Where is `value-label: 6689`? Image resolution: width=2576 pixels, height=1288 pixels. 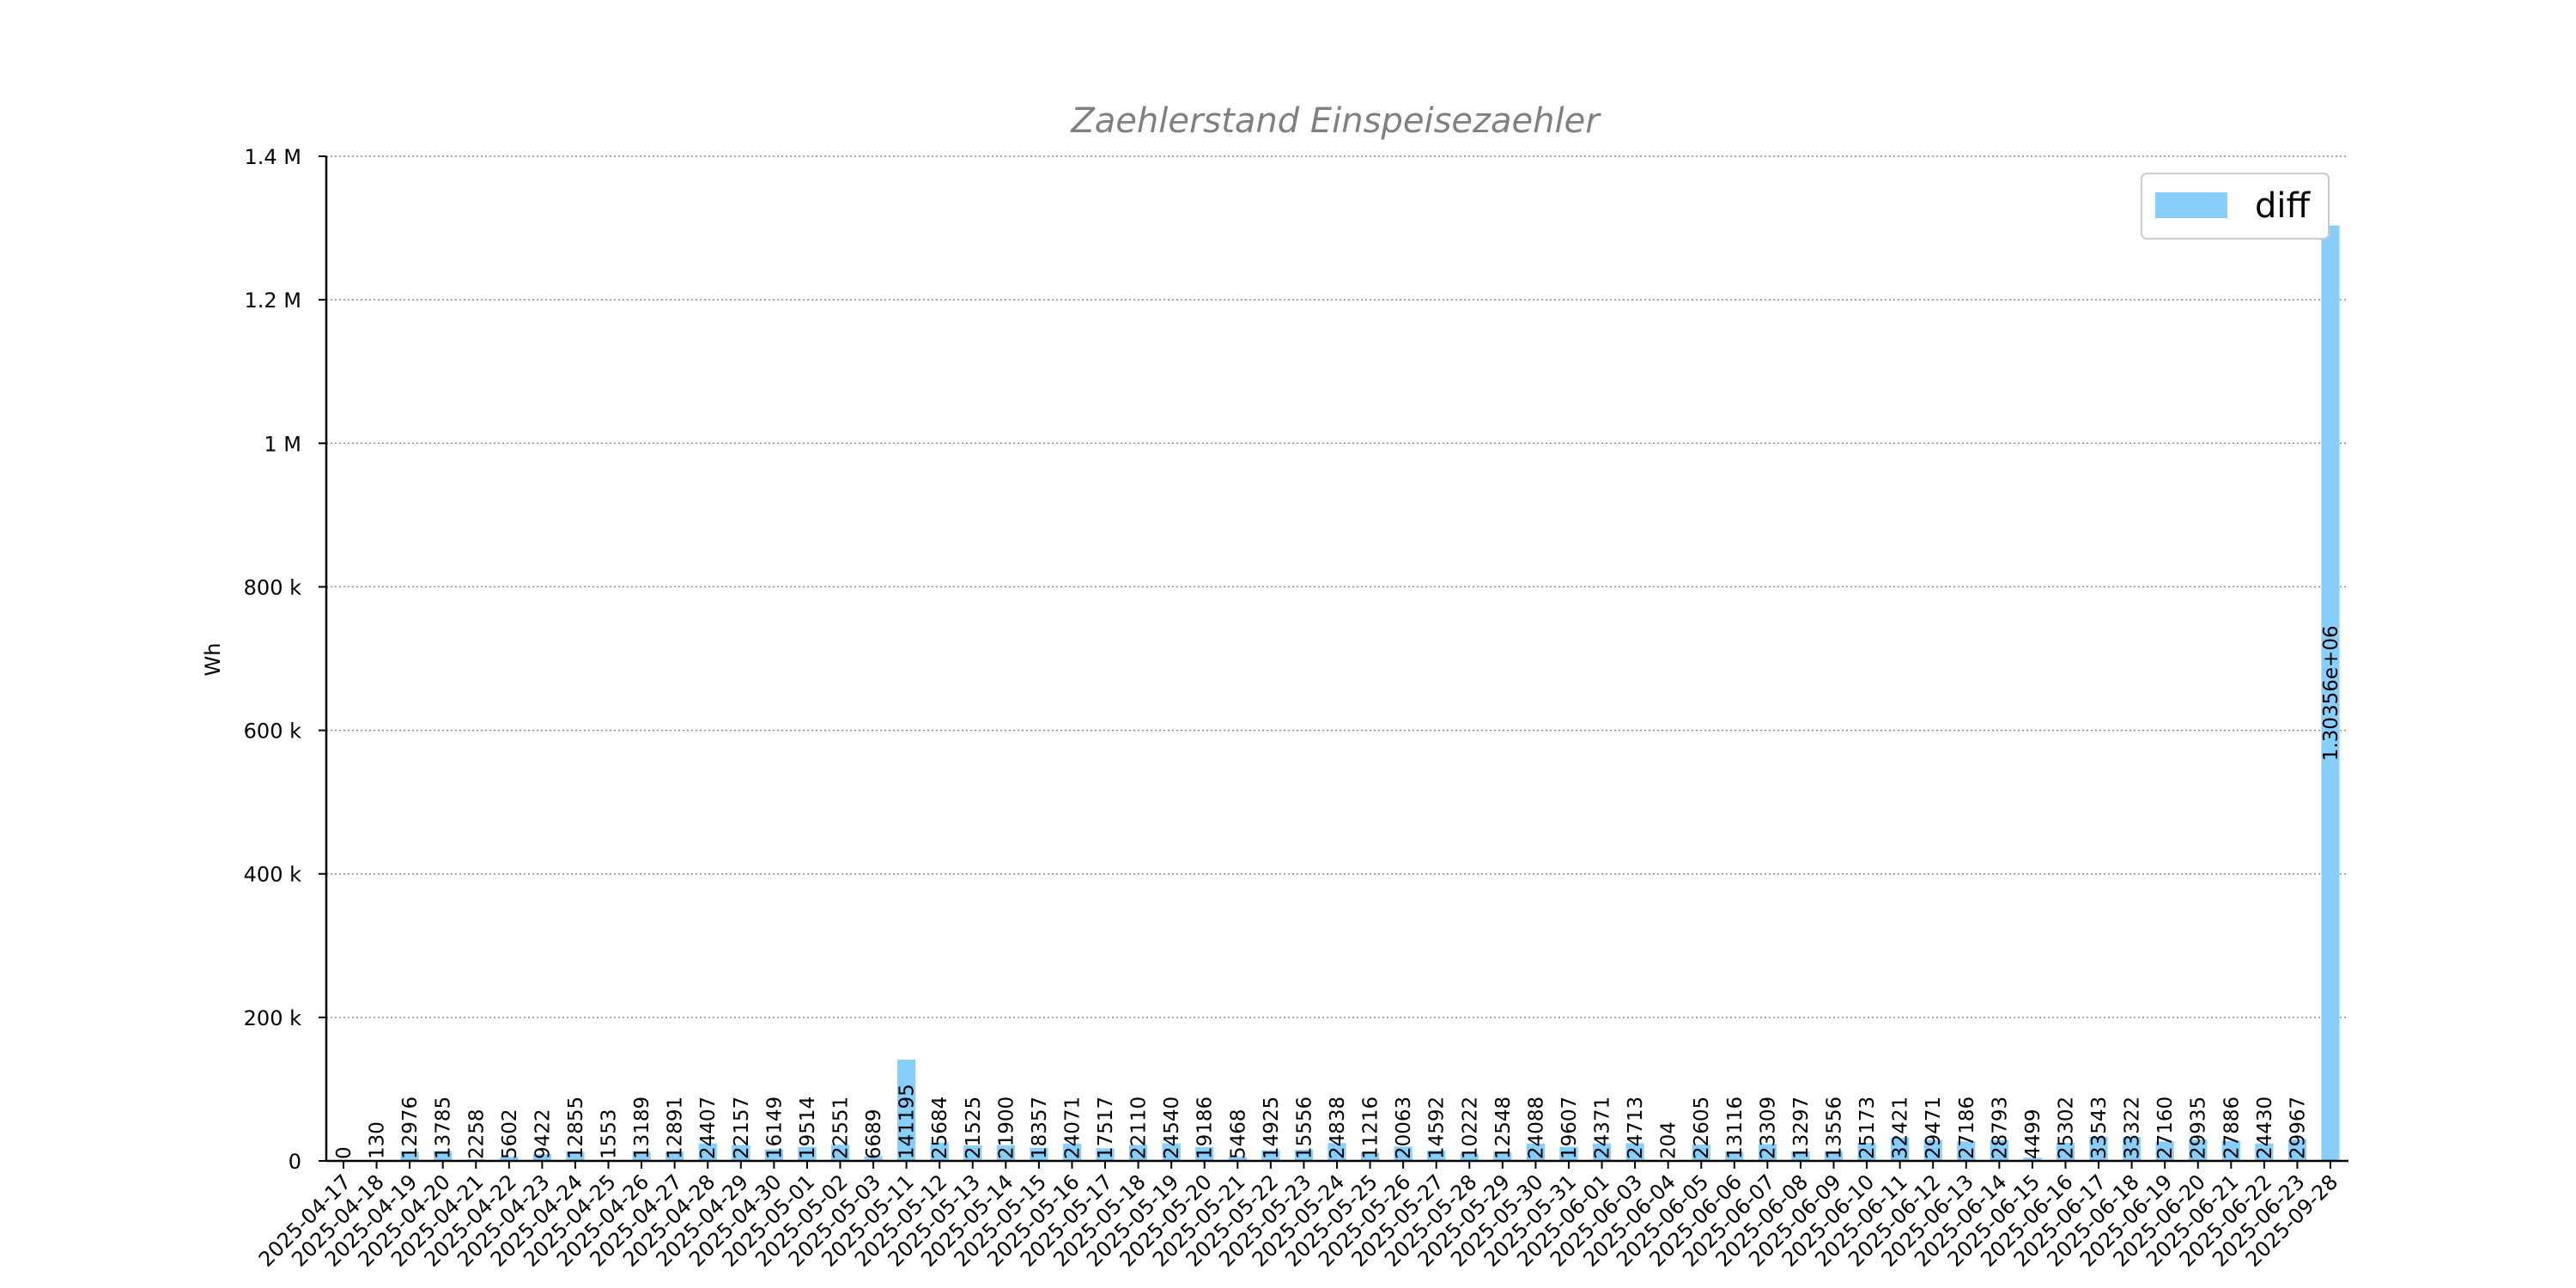 value-label: 6689 is located at coordinates (874, 1134).